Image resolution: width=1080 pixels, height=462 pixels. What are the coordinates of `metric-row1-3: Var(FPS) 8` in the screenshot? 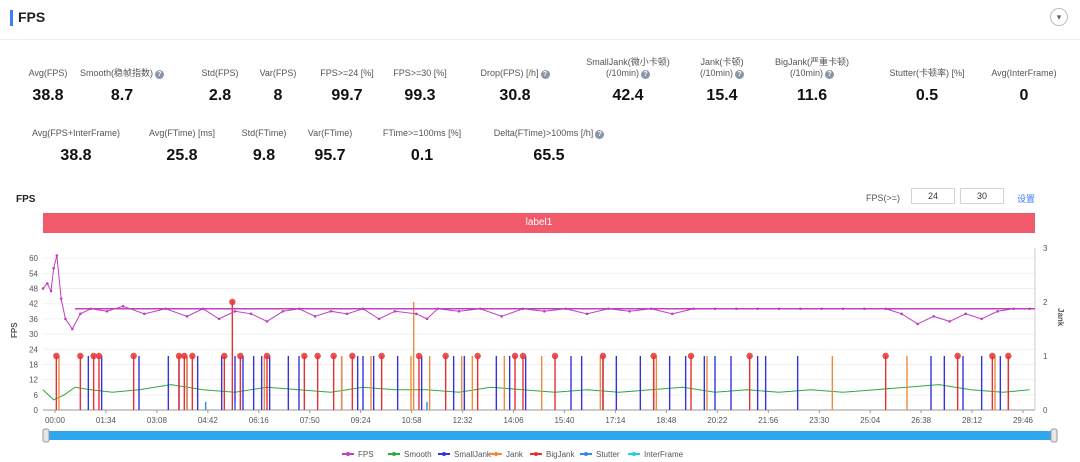 It's located at (278, 86).